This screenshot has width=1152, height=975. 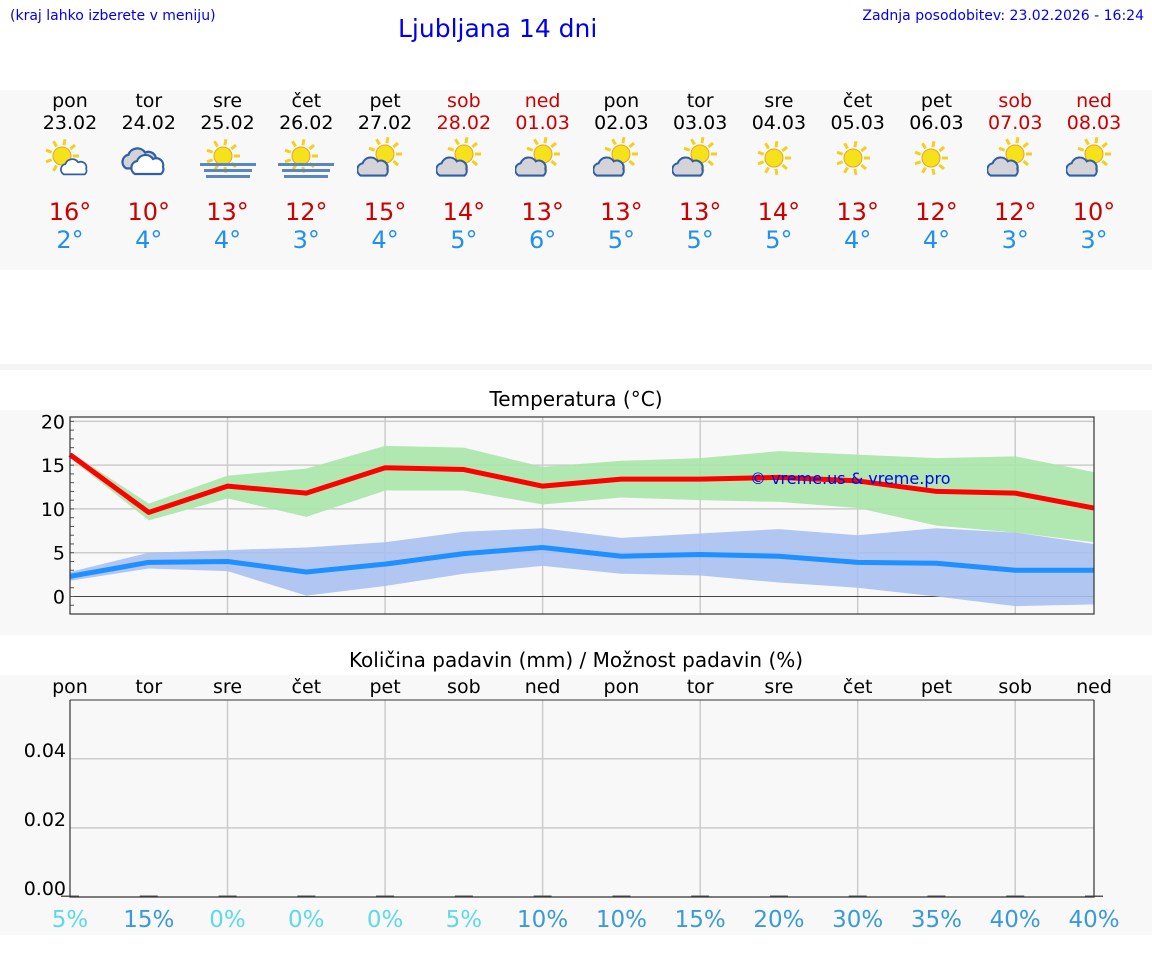 What do you see at coordinates (857, 123) in the screenshot?
I see `day-date: 05.03` at bounding box center [857, 123].